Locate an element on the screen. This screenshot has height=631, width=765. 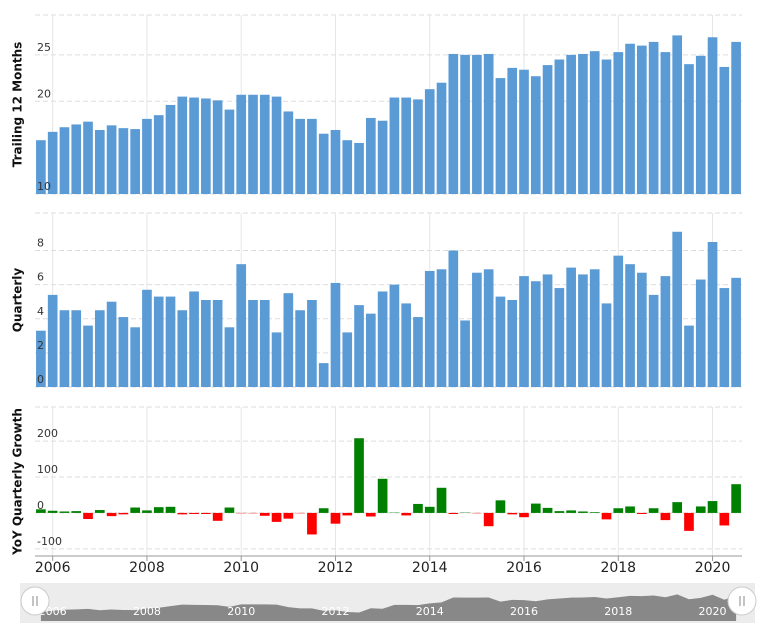
handle-circle is located at coordinates (35, 601).